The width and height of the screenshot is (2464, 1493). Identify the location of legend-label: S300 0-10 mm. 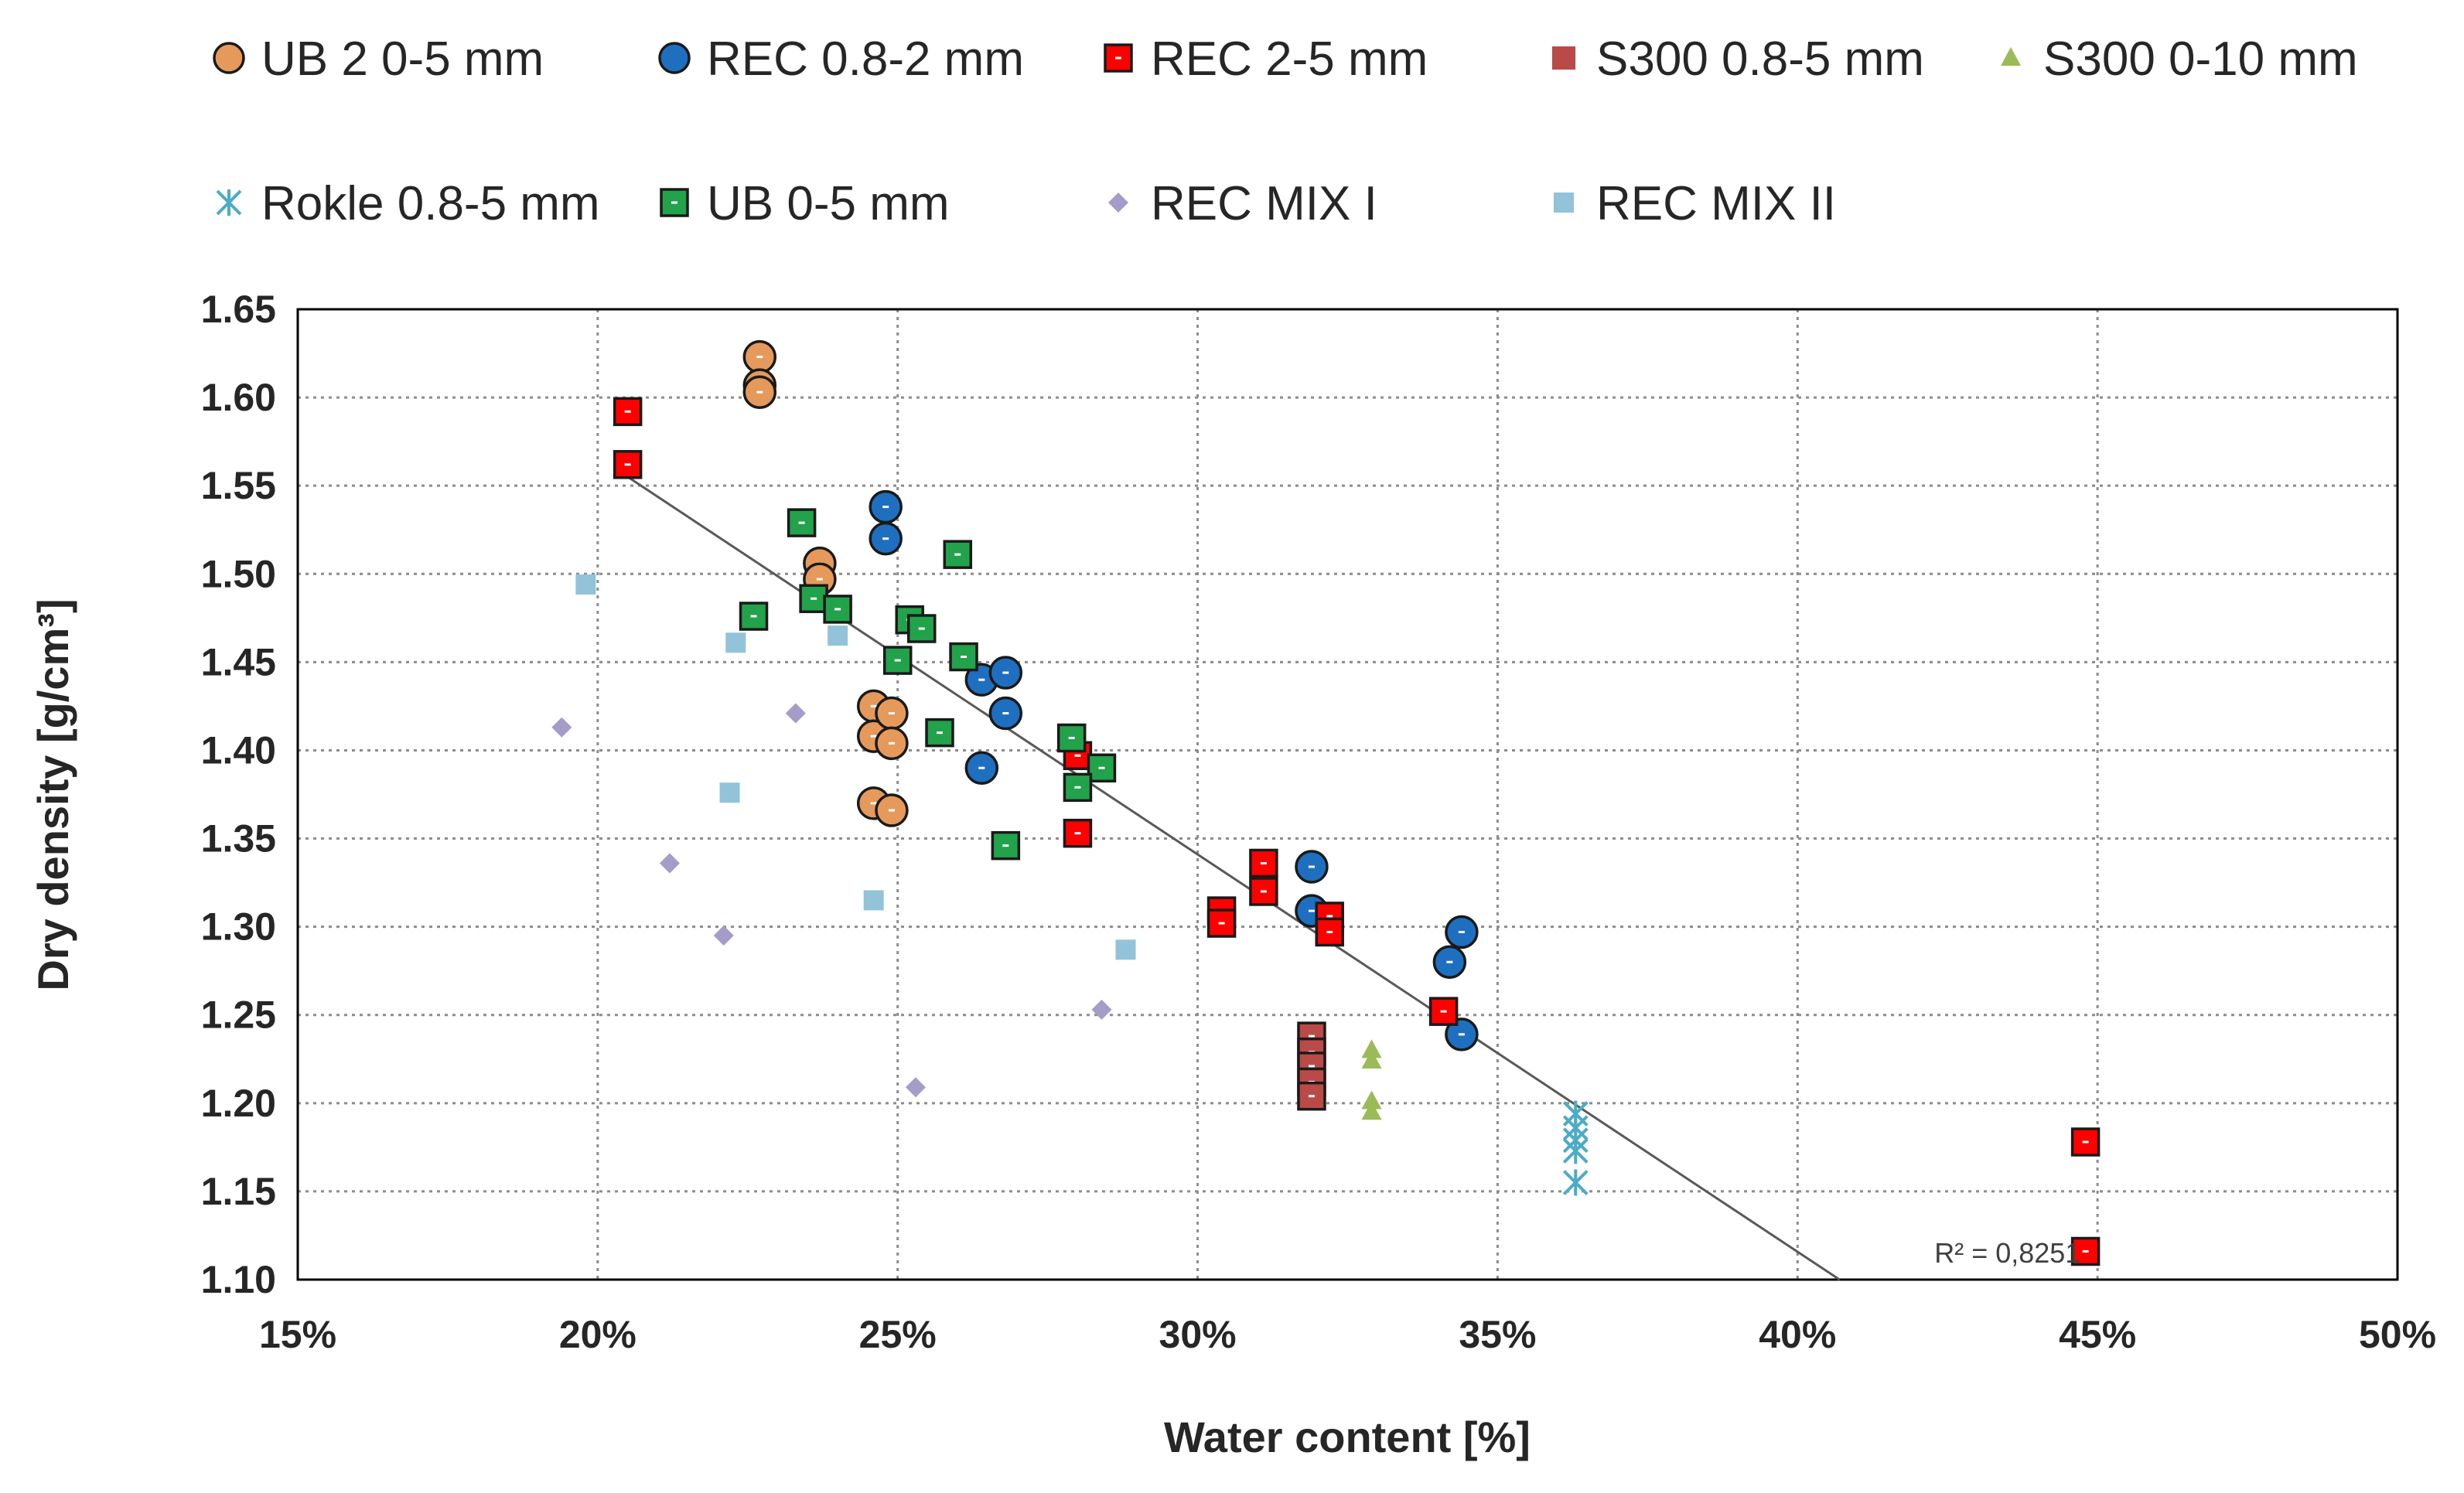
(2200, 59).